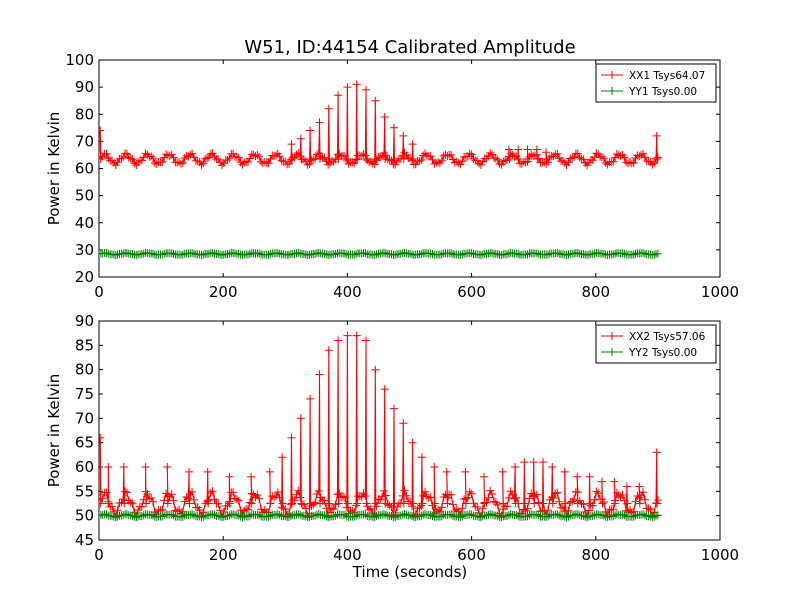  I want to click on x-axis-label: Time (seconds), so click(410, 572).